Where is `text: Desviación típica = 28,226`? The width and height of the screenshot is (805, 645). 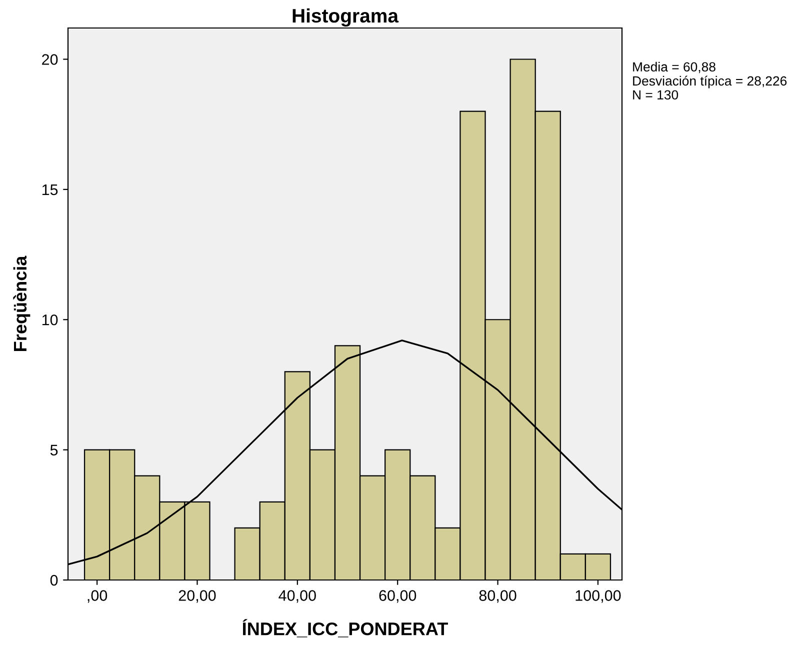
text: Desviación típica = 28,226 is located at coordinates (710, 82).